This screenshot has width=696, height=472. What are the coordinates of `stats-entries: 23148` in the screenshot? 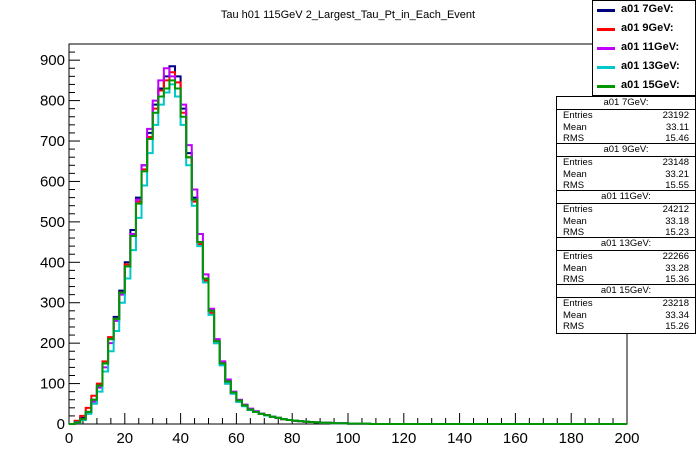 It's located at (675, 162).